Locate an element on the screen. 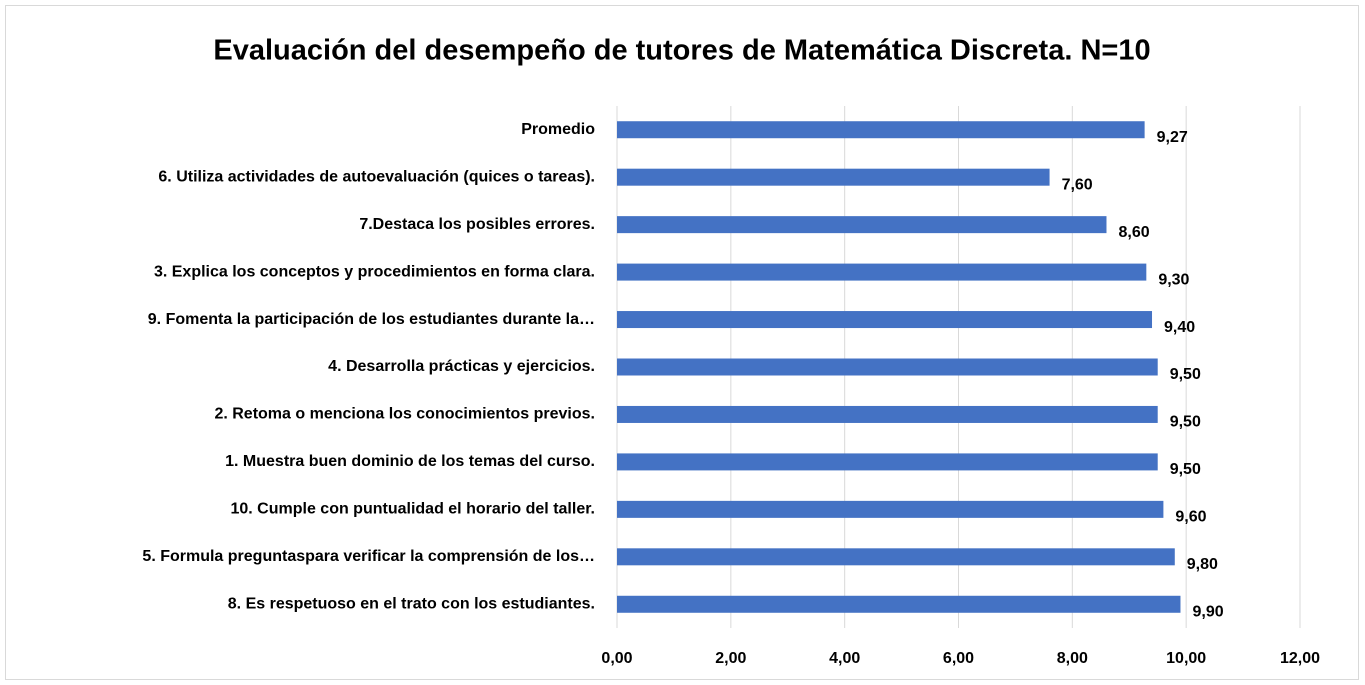  x-tick-label: 6,00 is located at coordinates (958, 658).